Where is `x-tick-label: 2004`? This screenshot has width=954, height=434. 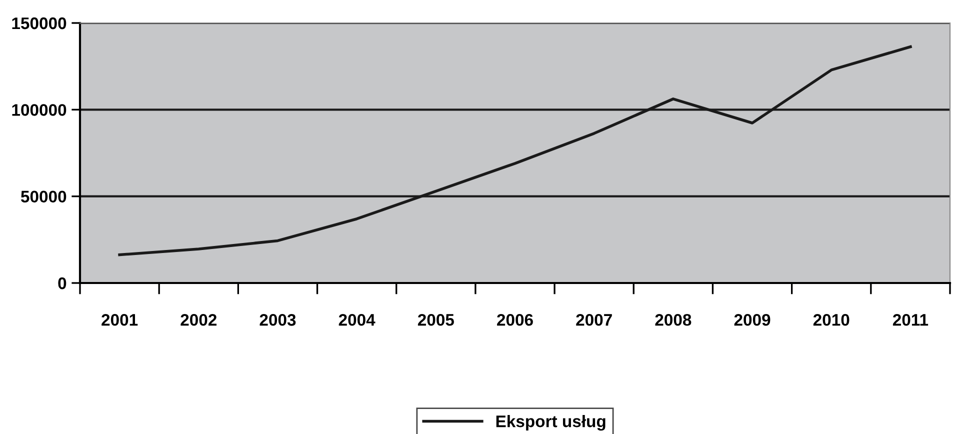
x-tick-label: 2004 is located at coordinates (357, 320).